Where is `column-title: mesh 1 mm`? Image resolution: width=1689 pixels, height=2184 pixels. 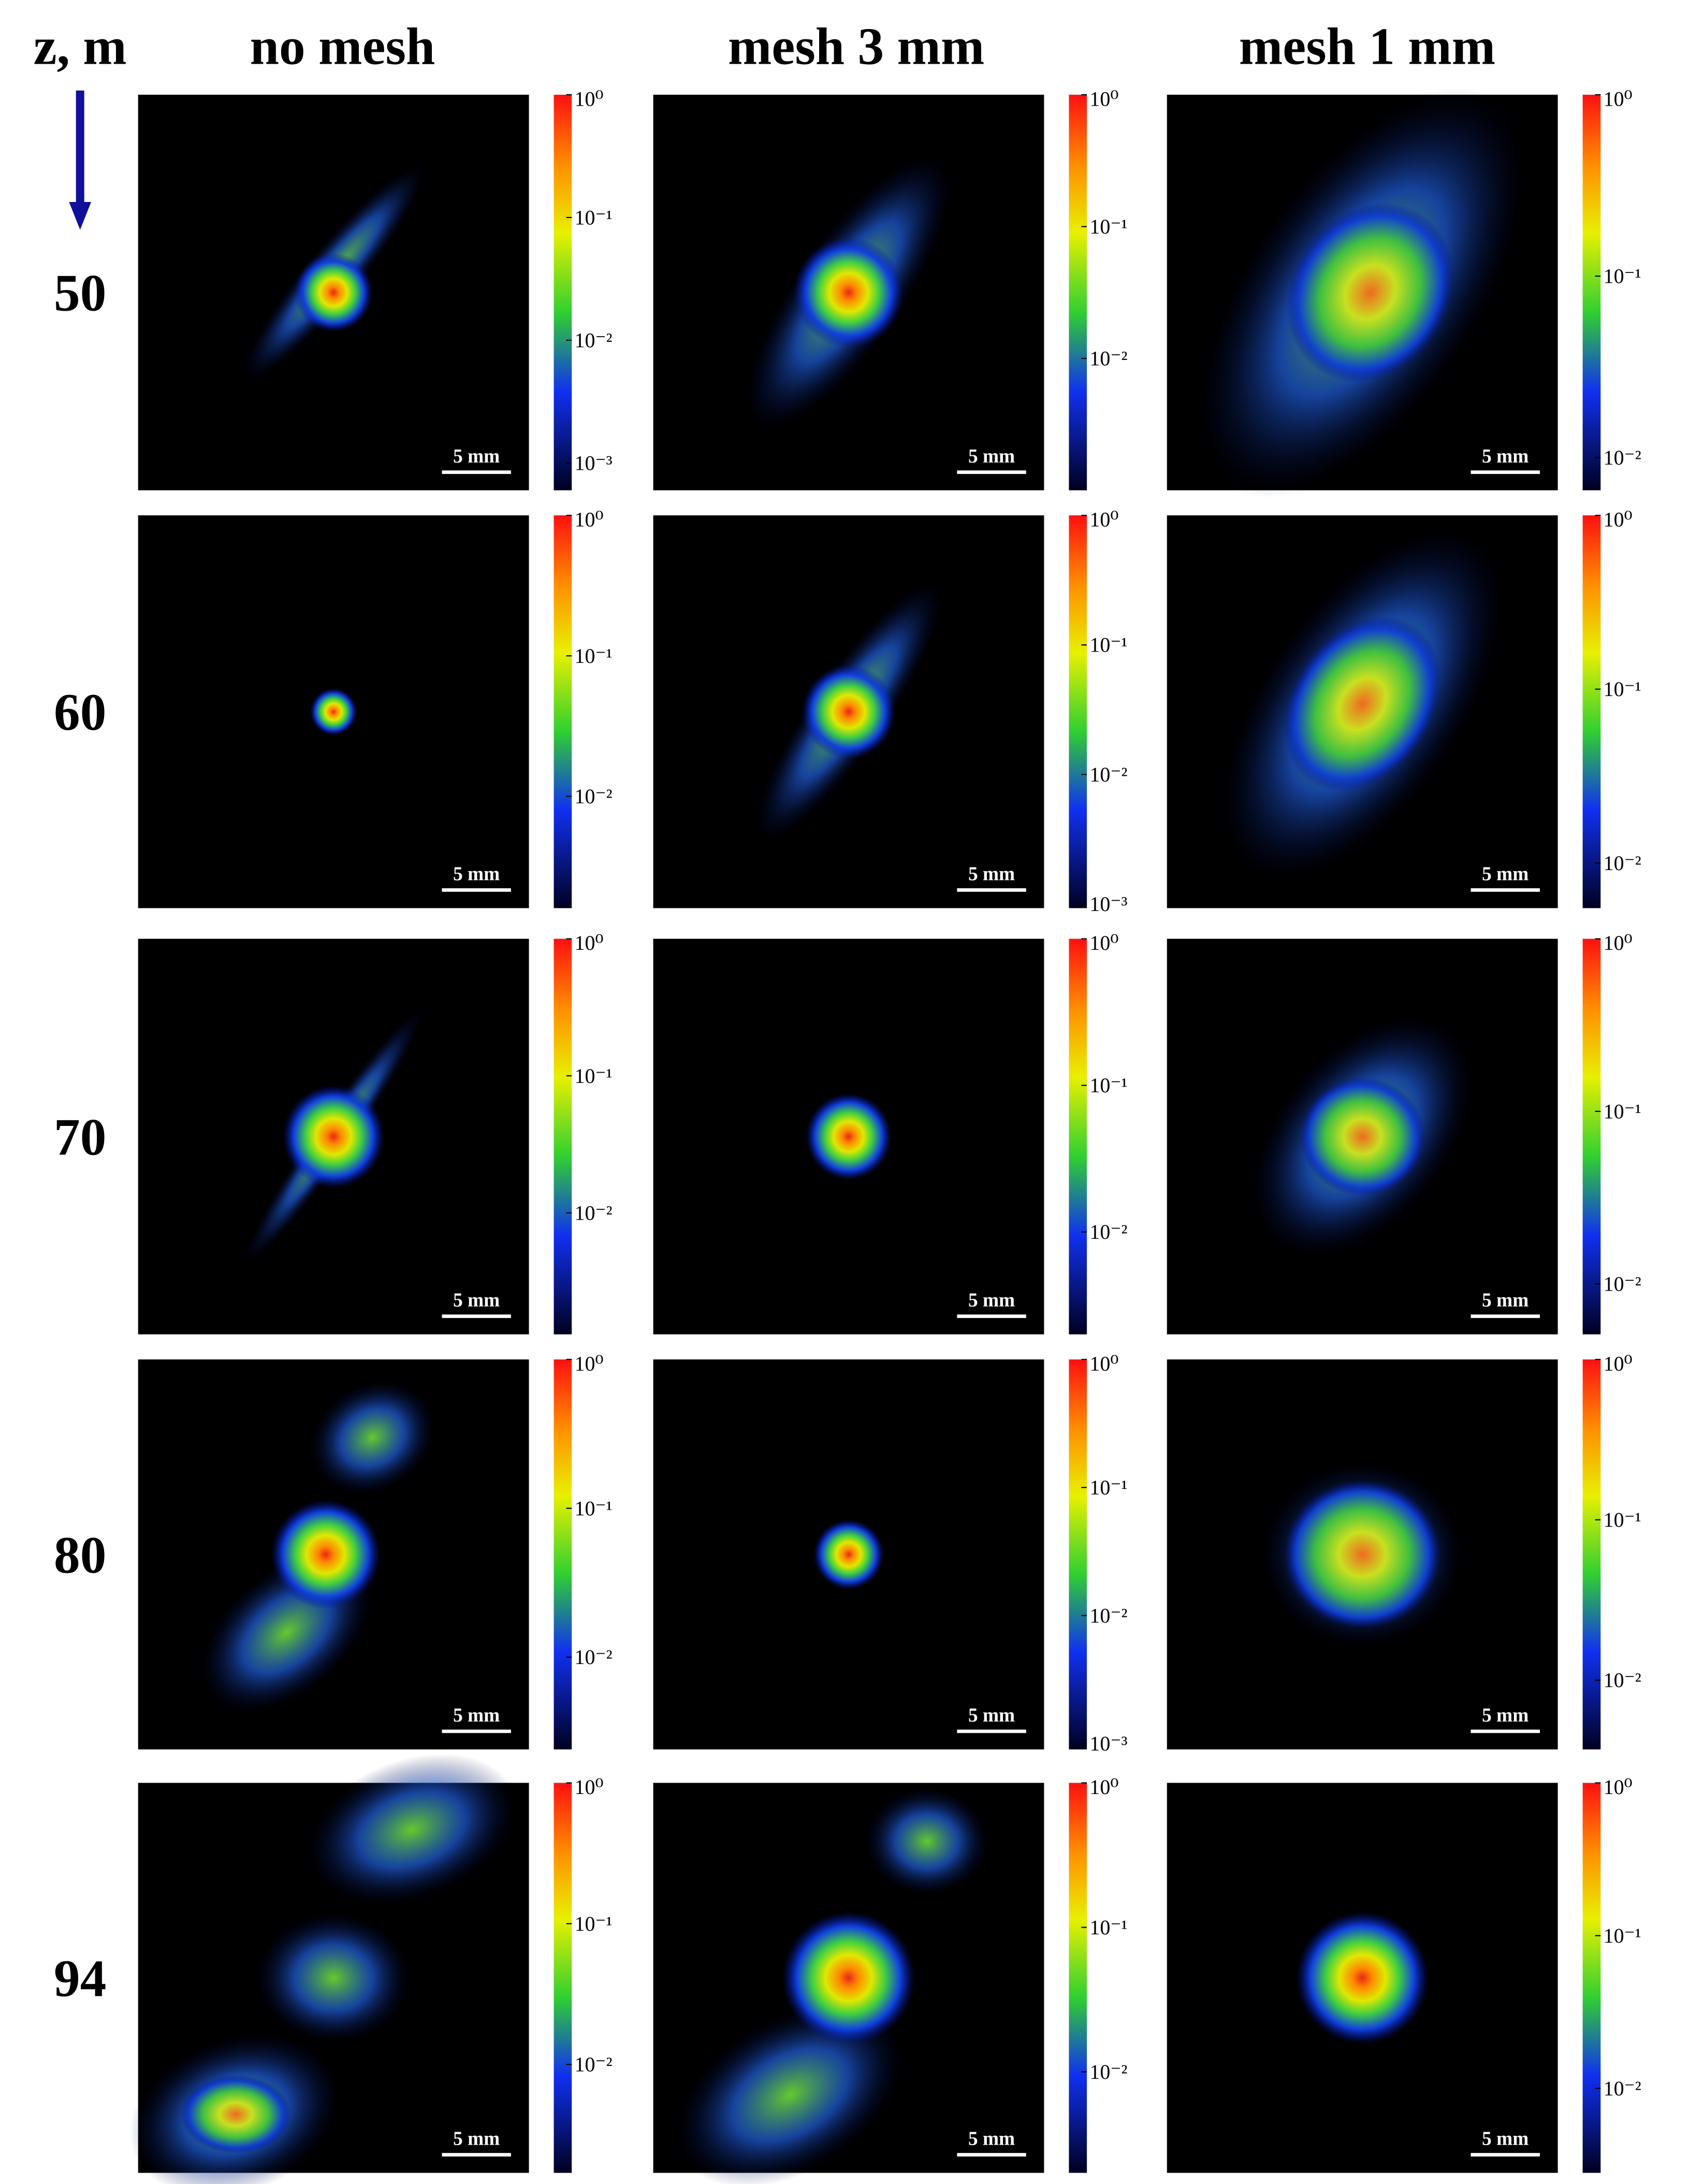
column-title: mesh 1 mm is located at coordinates (1367, 46).